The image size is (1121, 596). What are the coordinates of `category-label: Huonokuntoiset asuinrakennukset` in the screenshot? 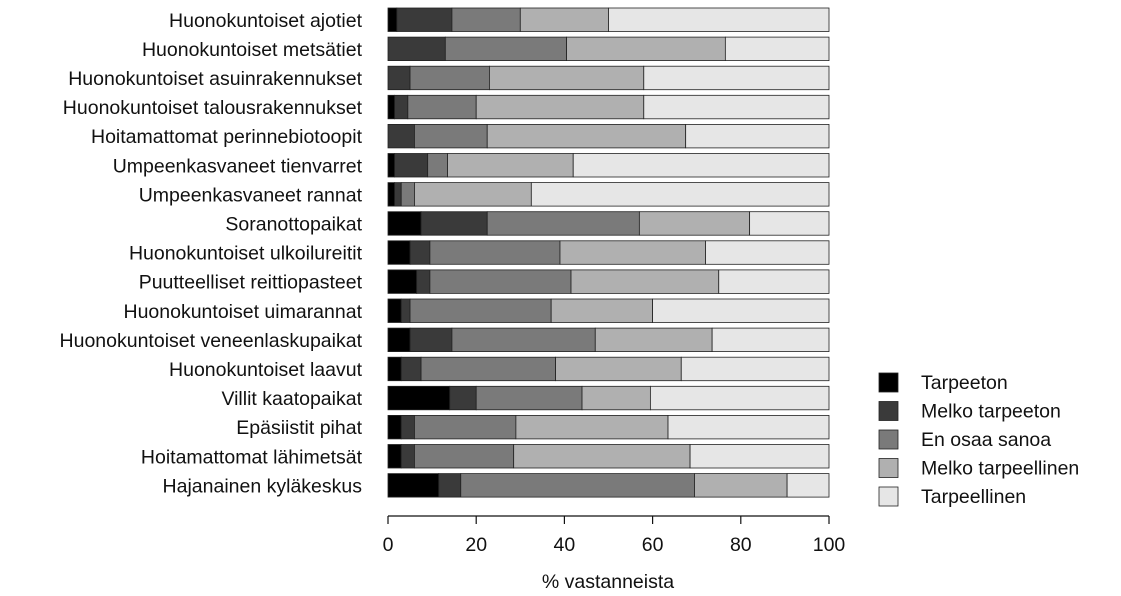 It's located at (215, 79).